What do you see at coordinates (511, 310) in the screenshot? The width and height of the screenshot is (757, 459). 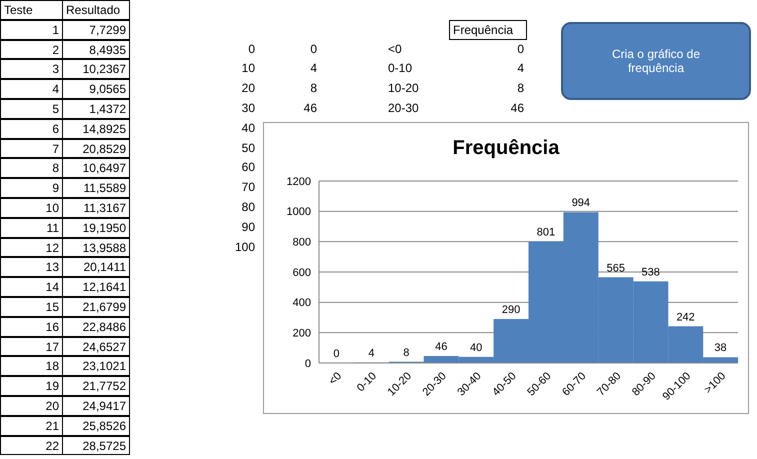 I see `data-label: 290` at bounding box center [511, 310].